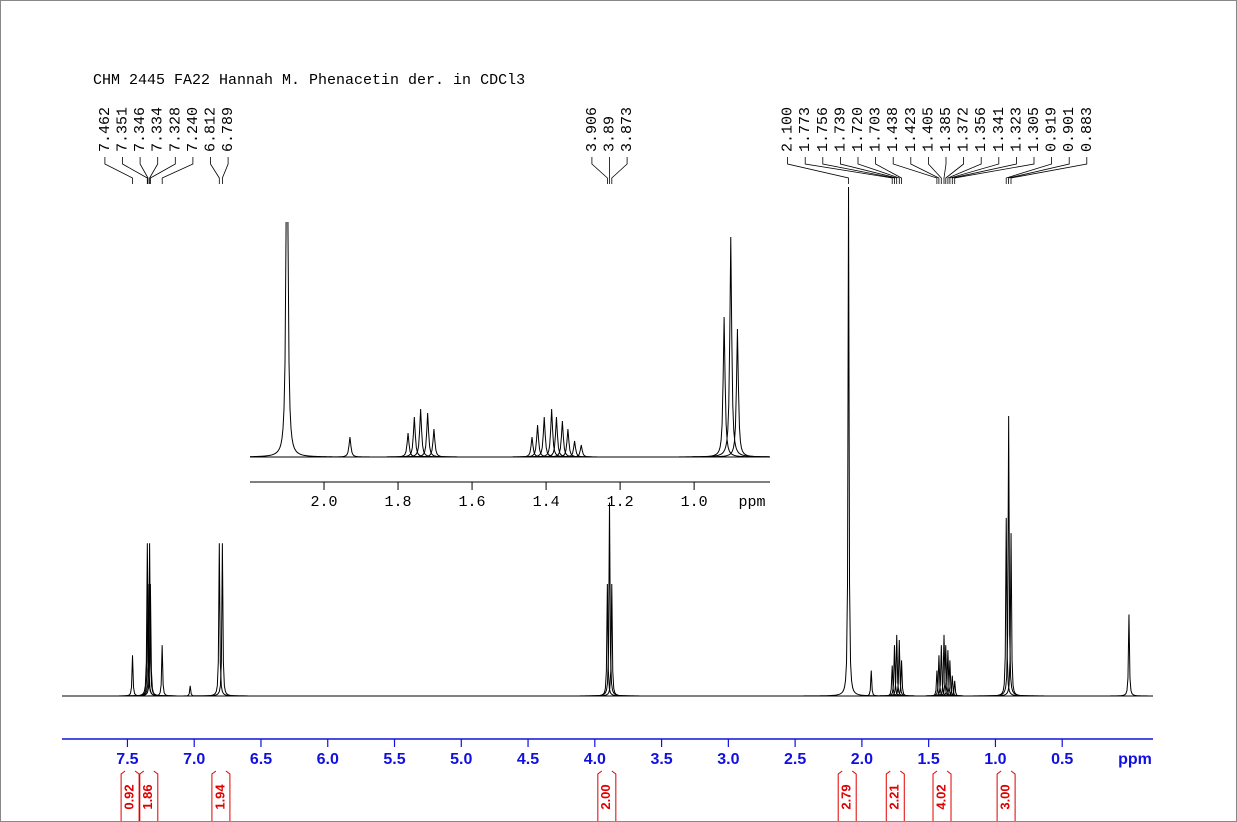  Describe the element at coordinates (911, 129) in the screenshot. I see `peak-label: 1.423` at that location.